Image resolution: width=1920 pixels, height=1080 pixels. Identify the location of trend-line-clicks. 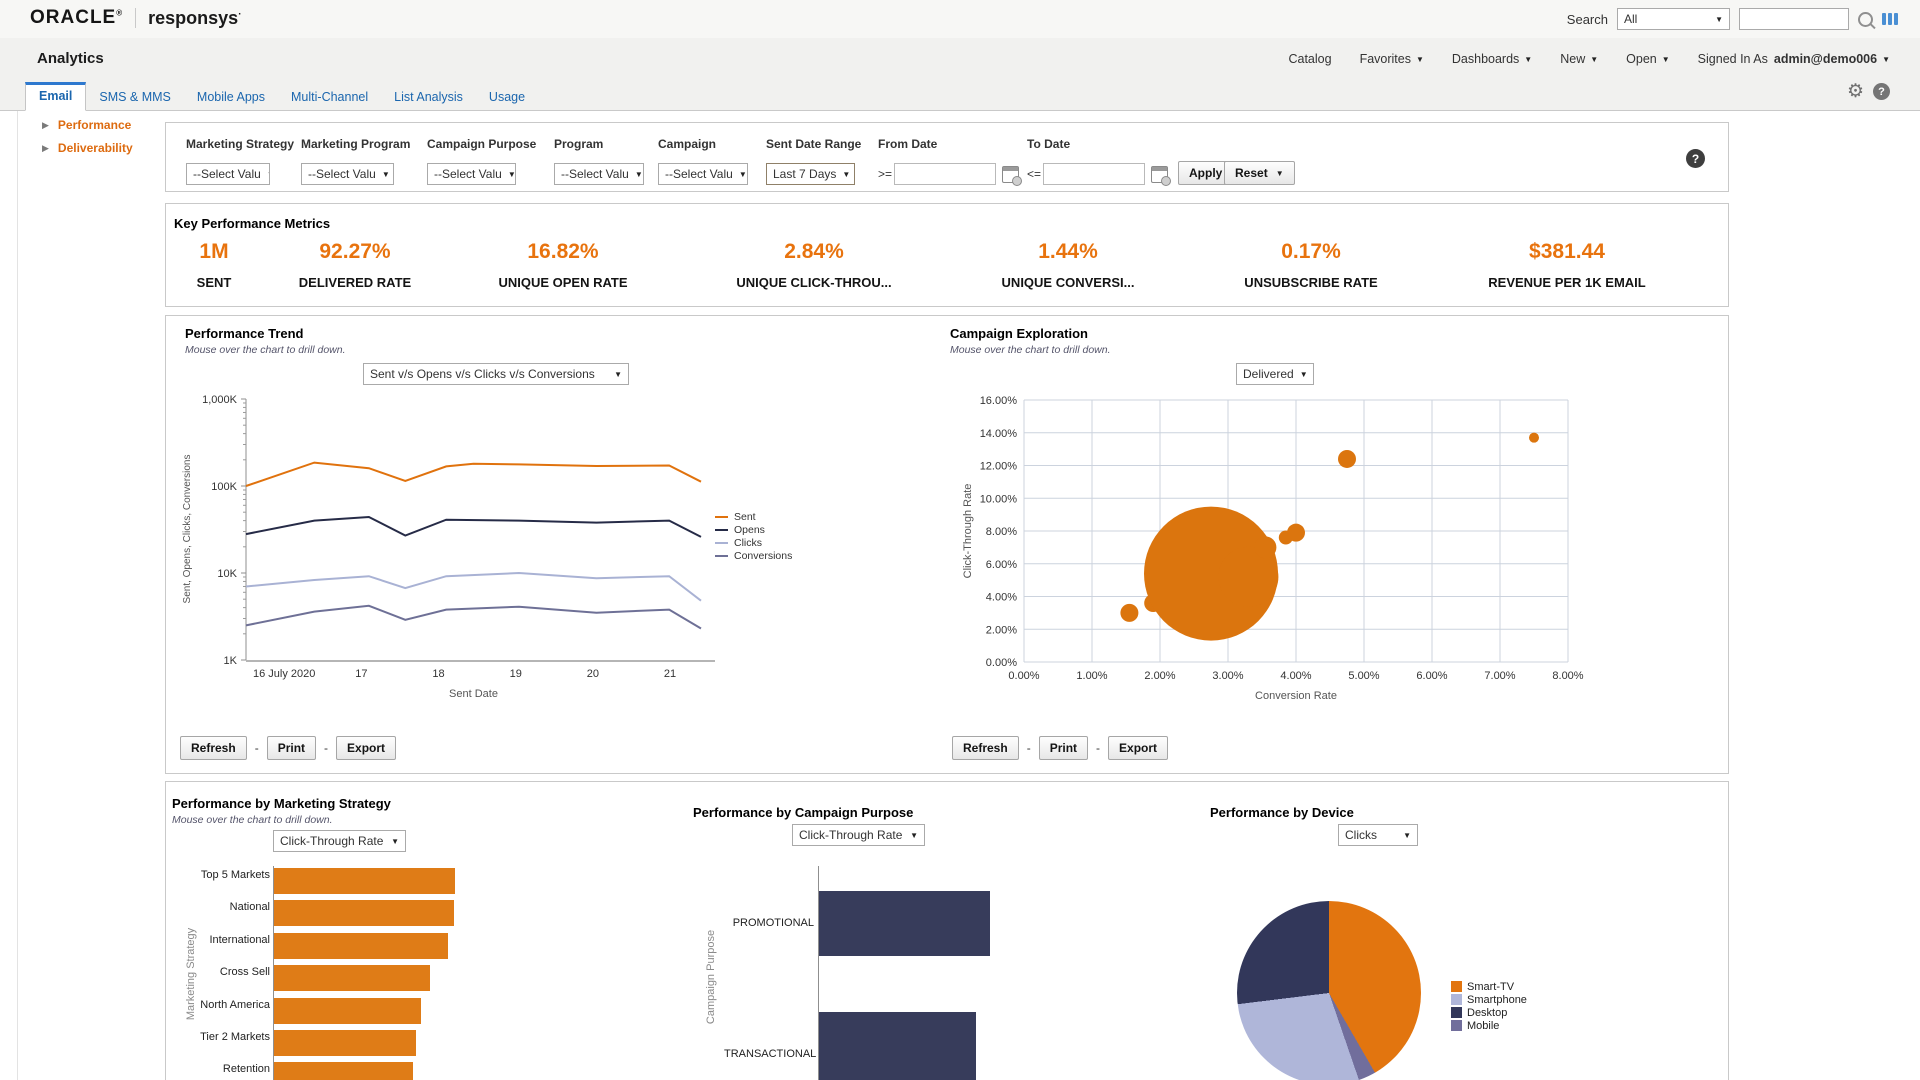
(473, 586).